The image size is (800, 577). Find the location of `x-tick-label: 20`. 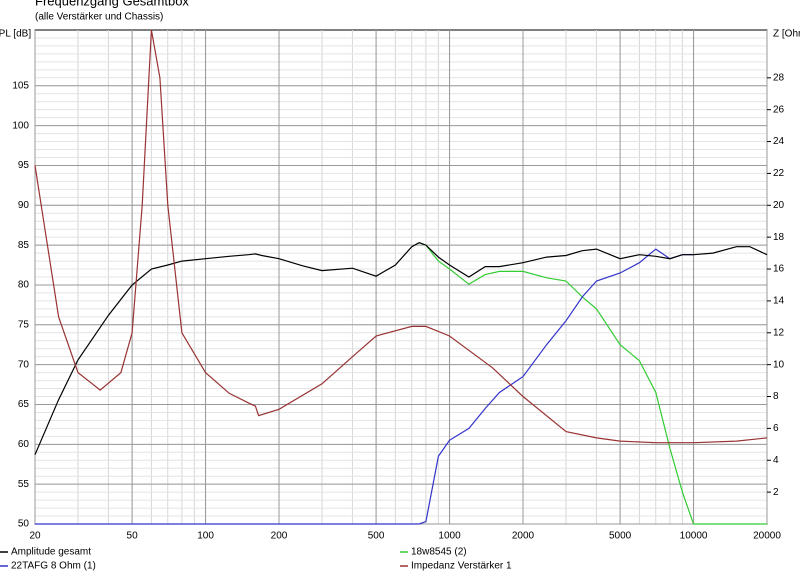

x-tick-label: 20 is located at coordinates (35, 536).